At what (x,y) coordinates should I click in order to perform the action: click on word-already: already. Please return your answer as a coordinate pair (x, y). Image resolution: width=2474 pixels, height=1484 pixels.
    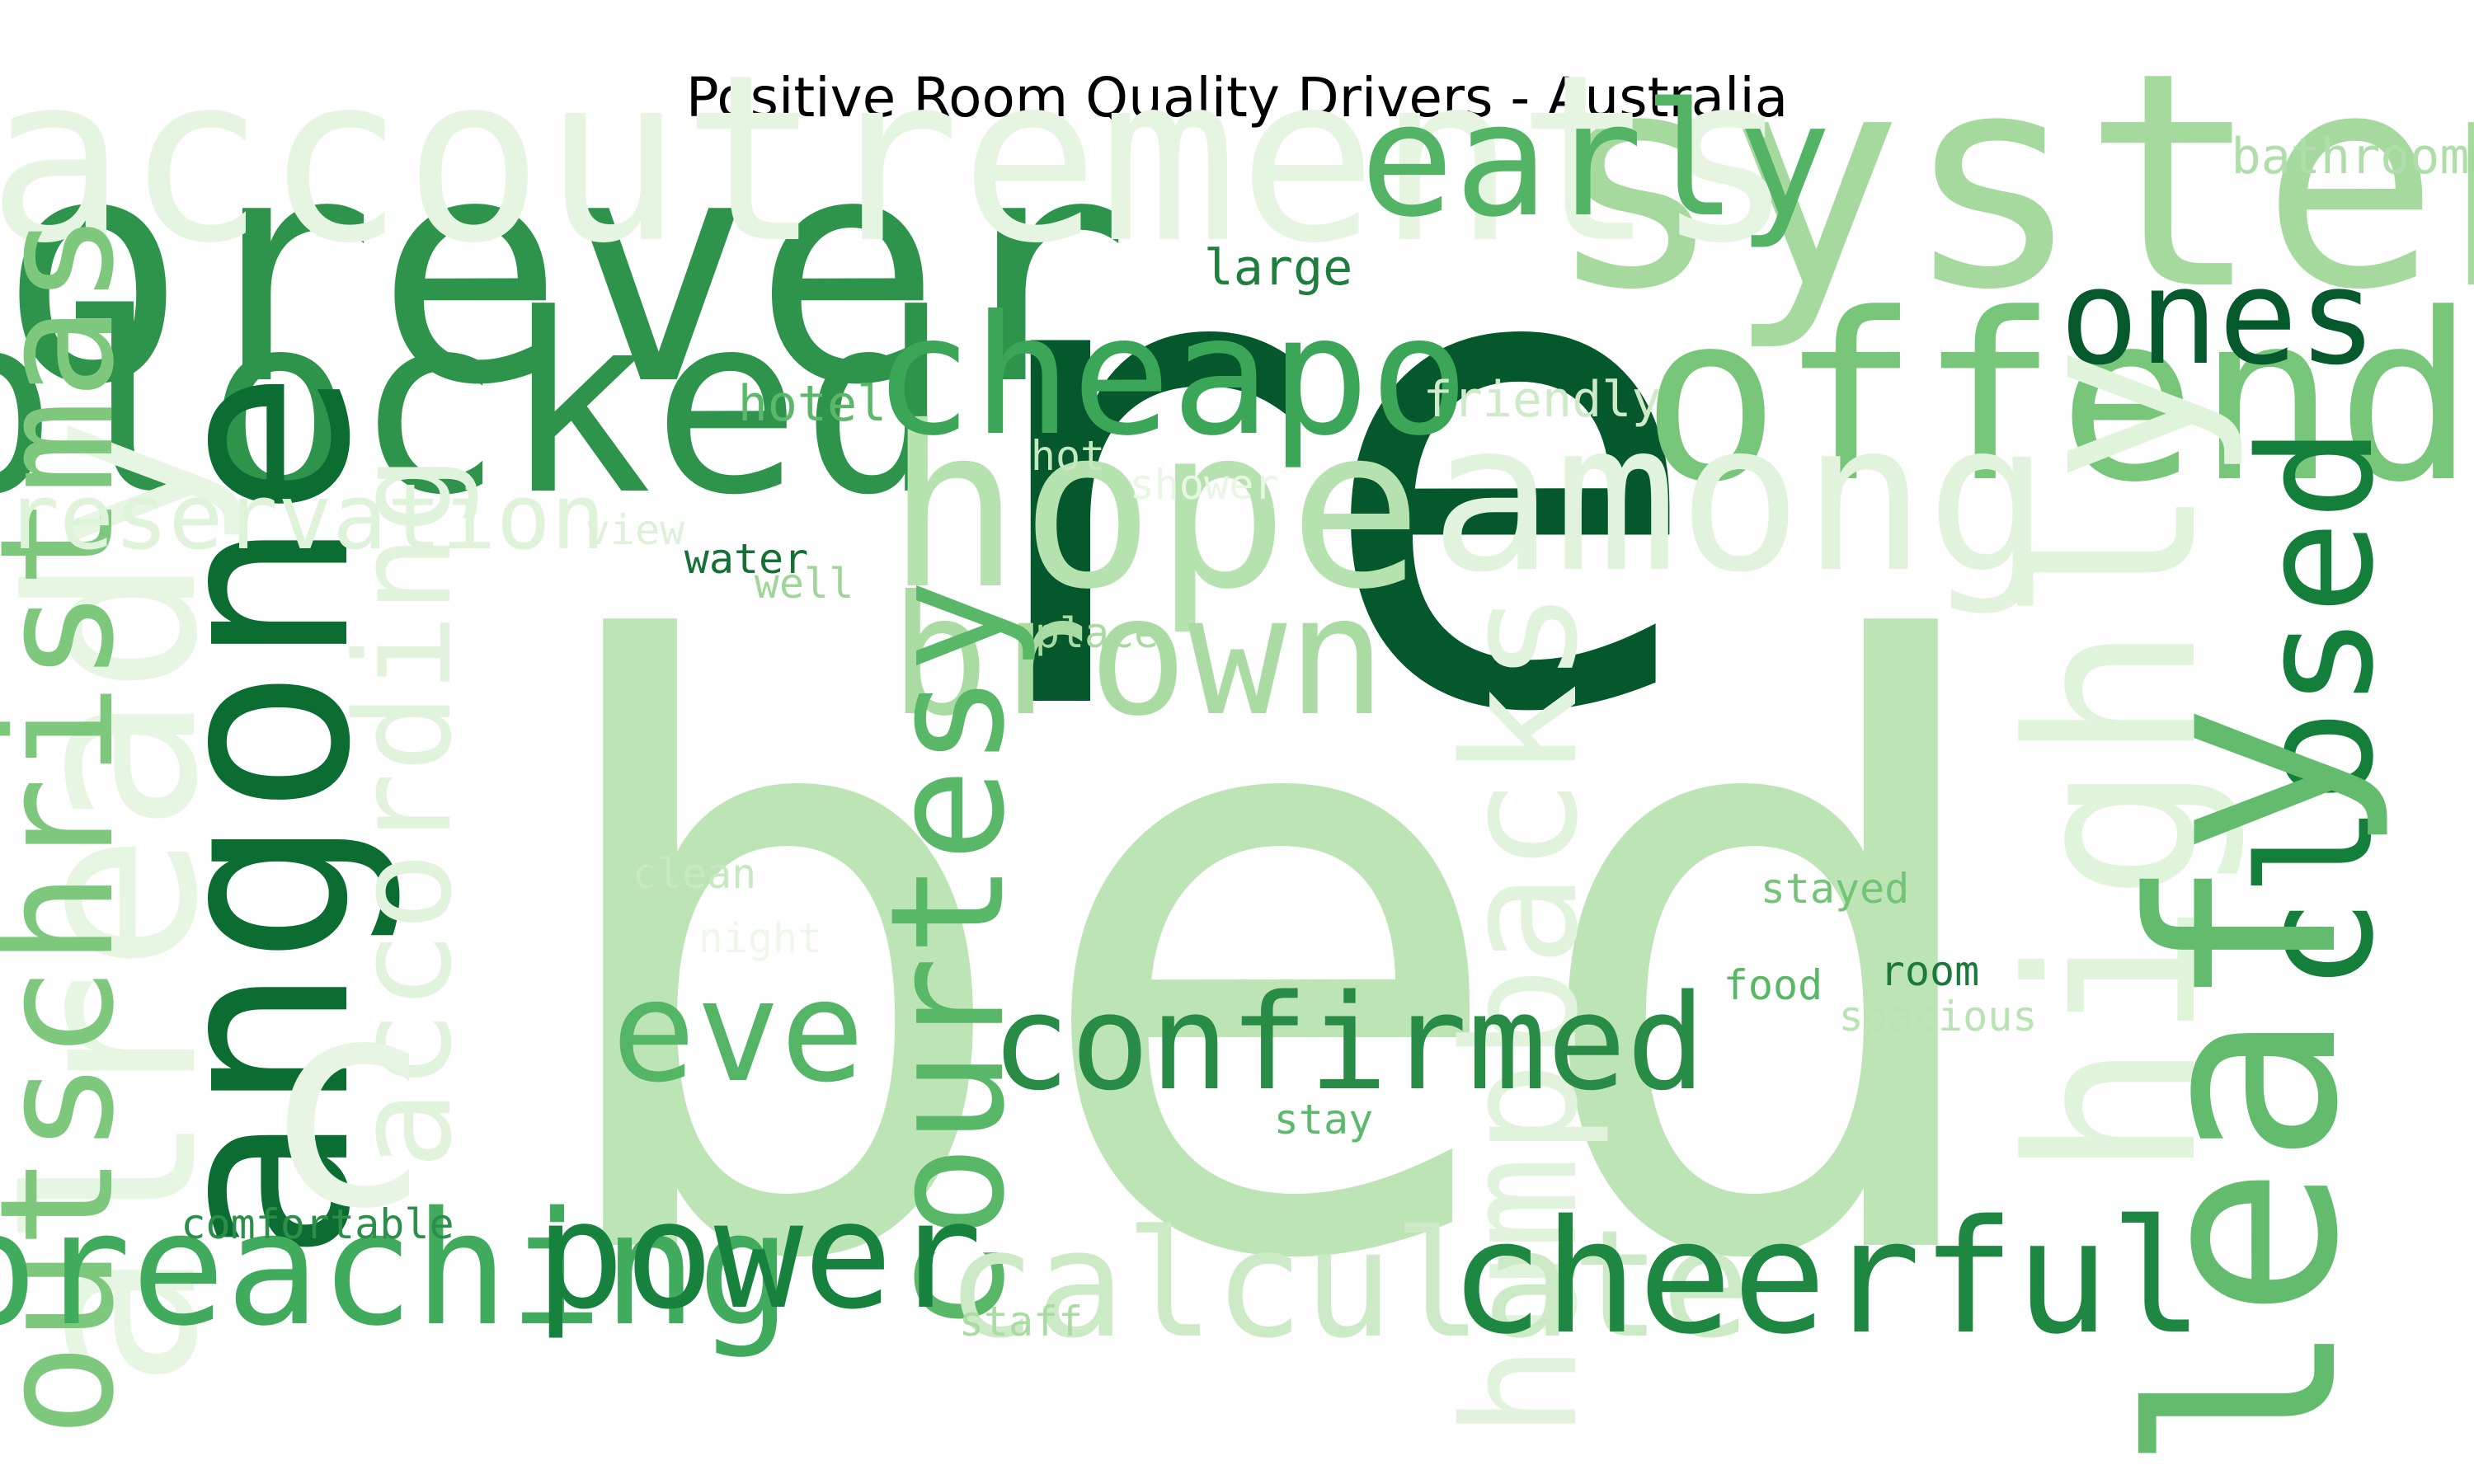
    Looking at the image, I should click on (124, 902).